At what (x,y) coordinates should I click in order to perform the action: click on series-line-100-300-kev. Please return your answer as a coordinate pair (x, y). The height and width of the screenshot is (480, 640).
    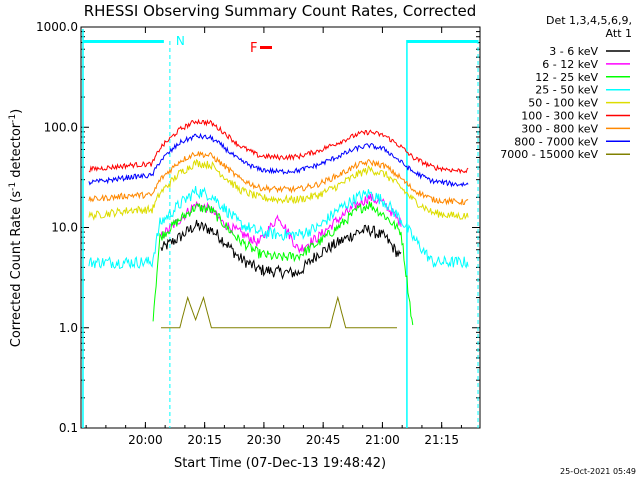
    Looking at the image, I should click on (278, 146).